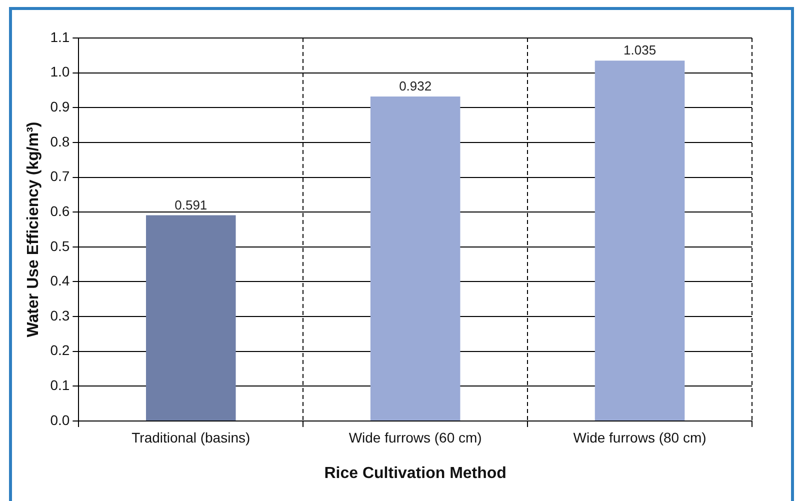 This screenshot has width=807, height=501. Describe the element at coordinates (60, 36) in the screenshot. I see `y-tick-label: 1.1` at that location.